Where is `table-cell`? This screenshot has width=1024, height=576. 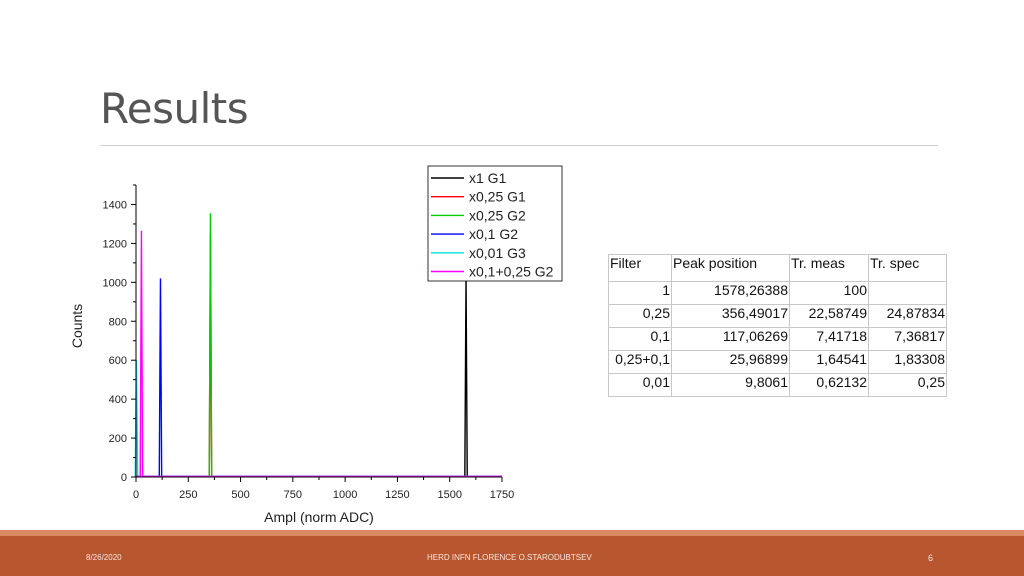
table-cell is located at coordinates (907, 293).